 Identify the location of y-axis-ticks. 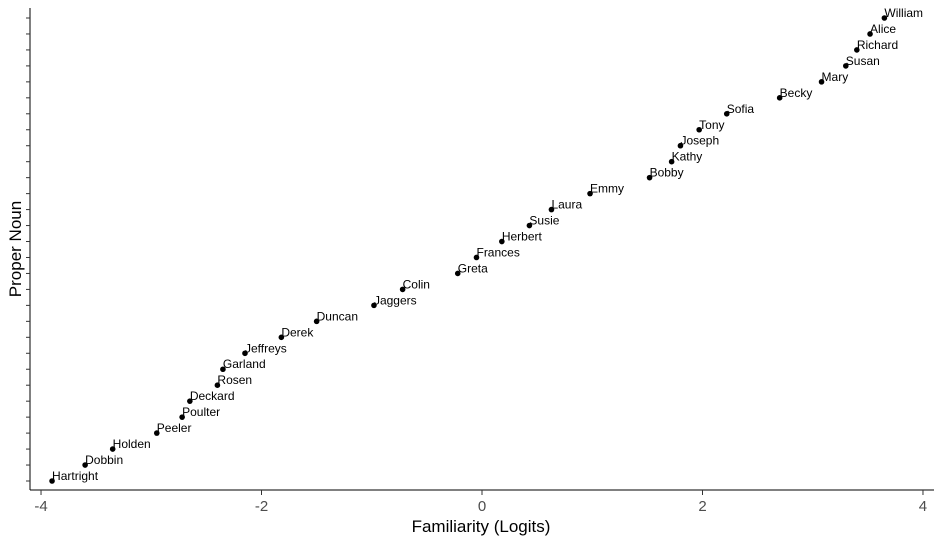
(28, 249).